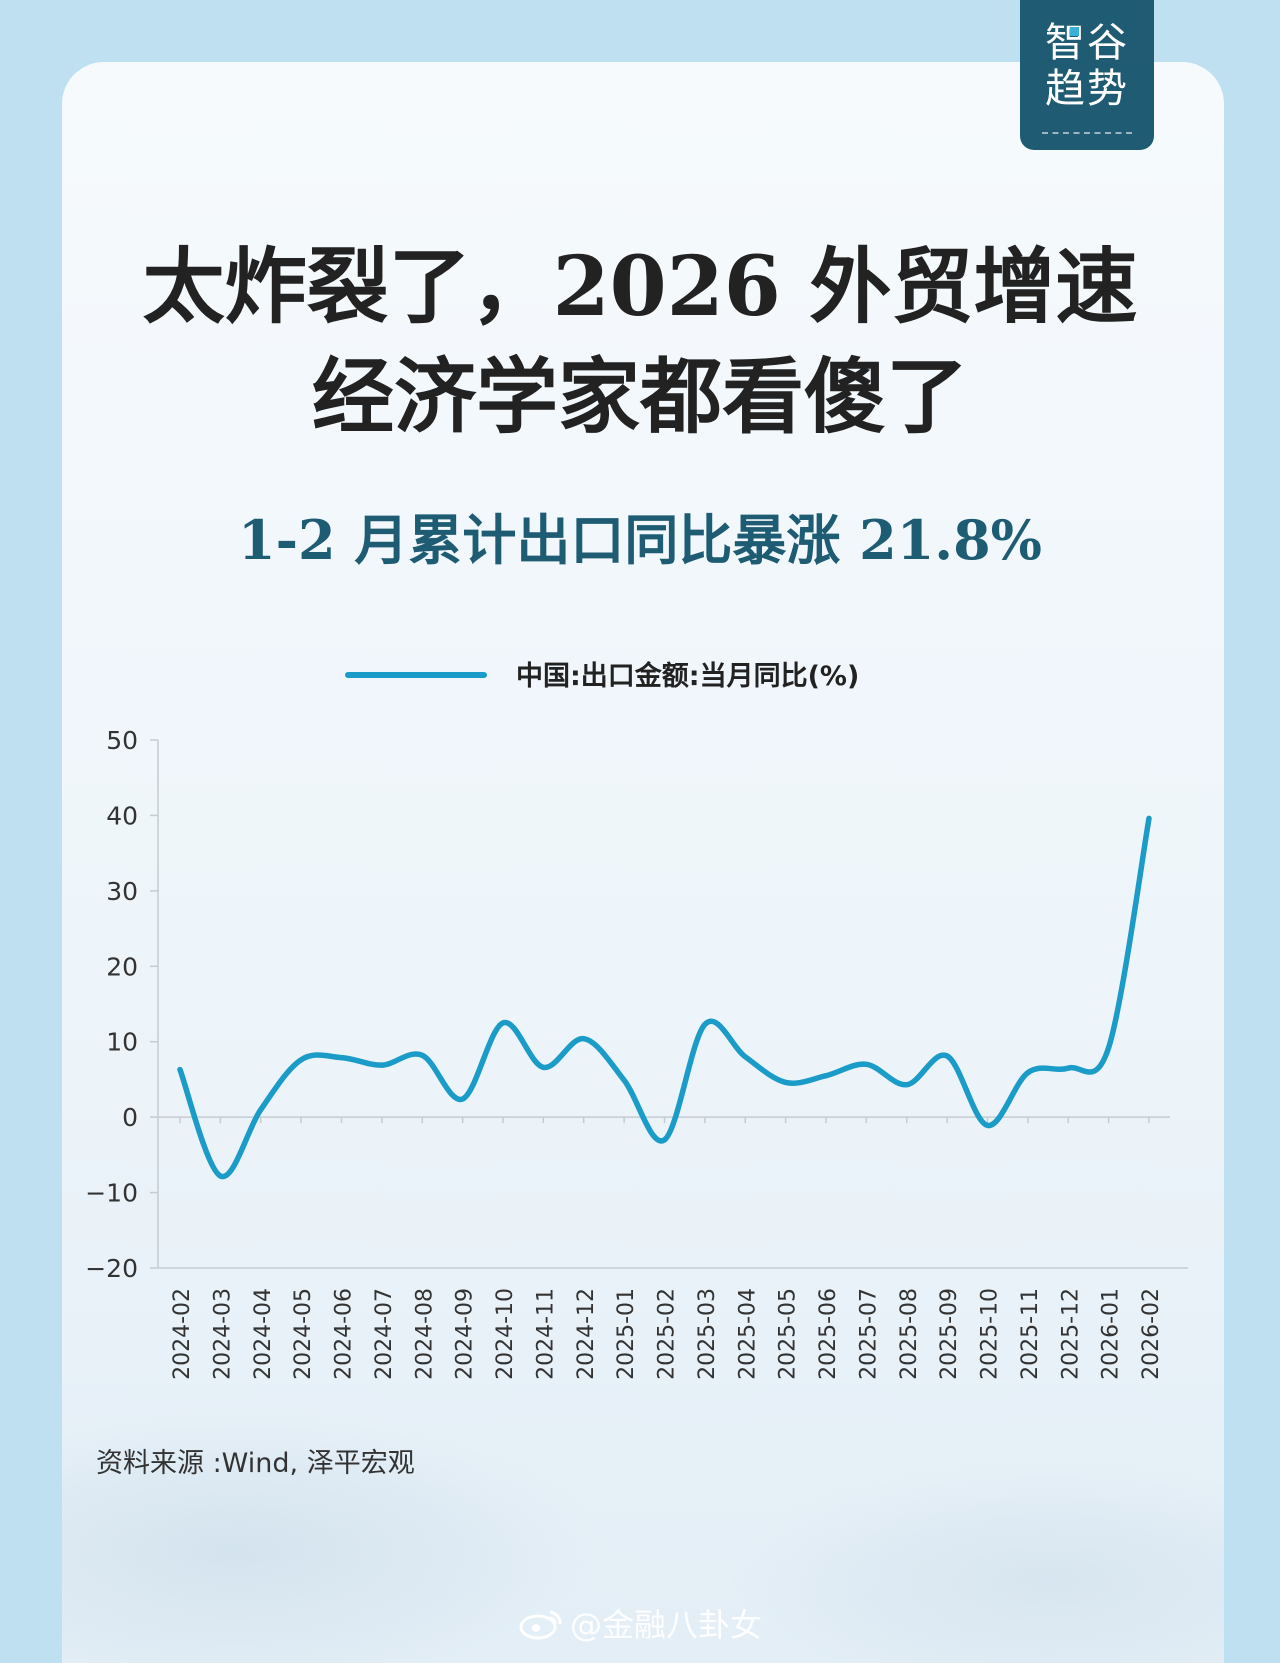 This screenshot has height=1663, width=1280. What do you see at coordinates (639, 397) in the screenshot?
I see `headline-line-2: 经济学家都看傻了` at bounding box center [639, 397].